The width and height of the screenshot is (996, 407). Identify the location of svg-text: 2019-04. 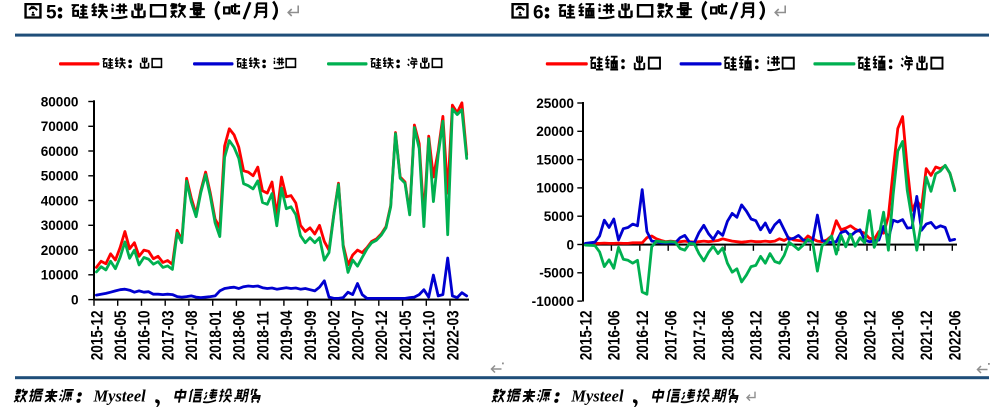
(287, 335).